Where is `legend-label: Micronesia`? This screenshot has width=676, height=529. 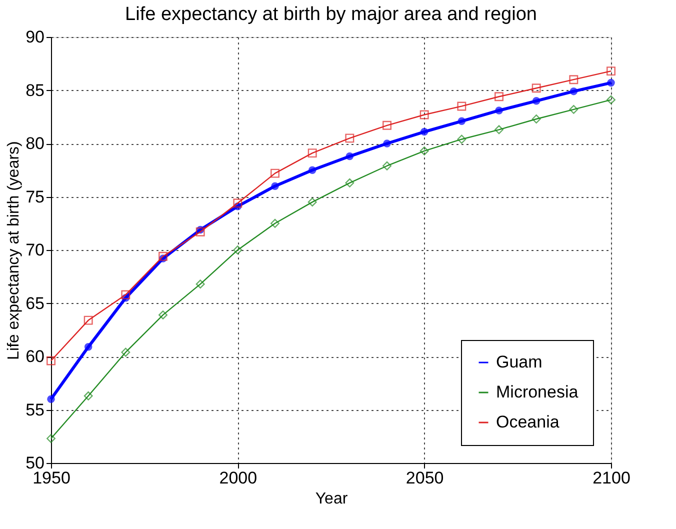
legend-label: Micronesia is located at coordinates (537, 392).